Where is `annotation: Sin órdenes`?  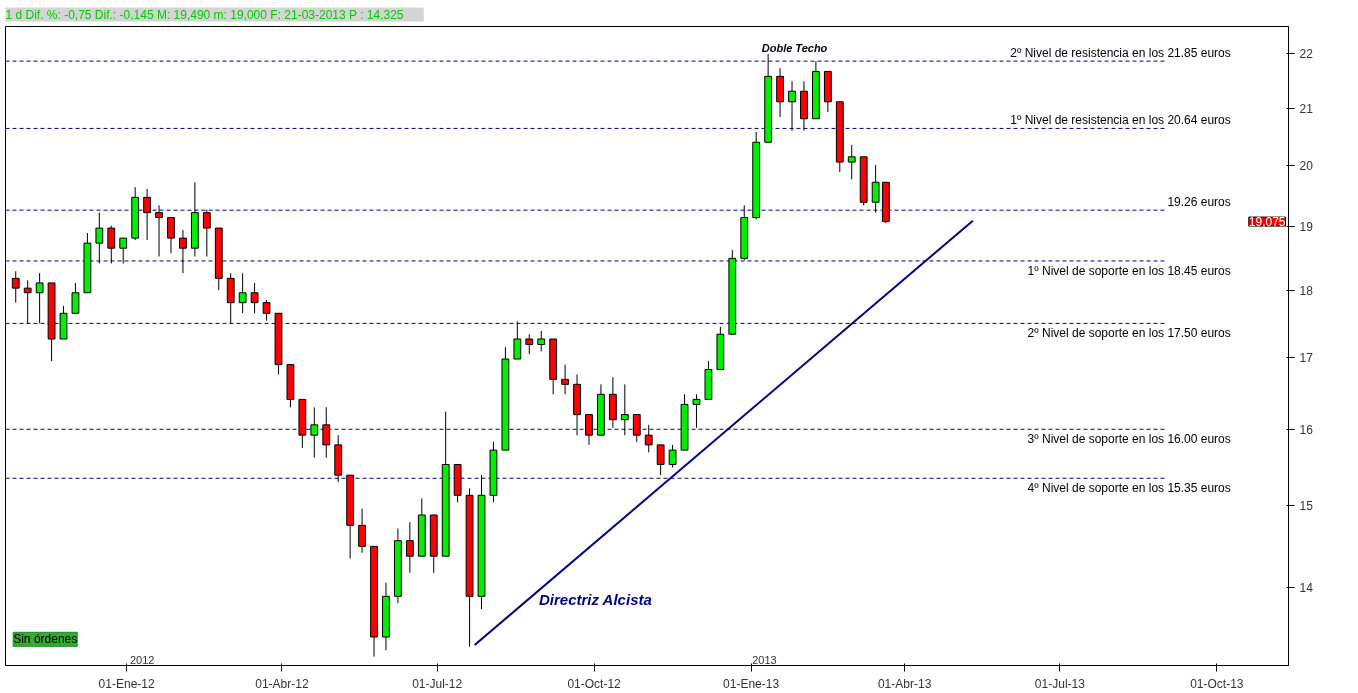
annotation: Sin órdenes is located at coordinates (45, 639).